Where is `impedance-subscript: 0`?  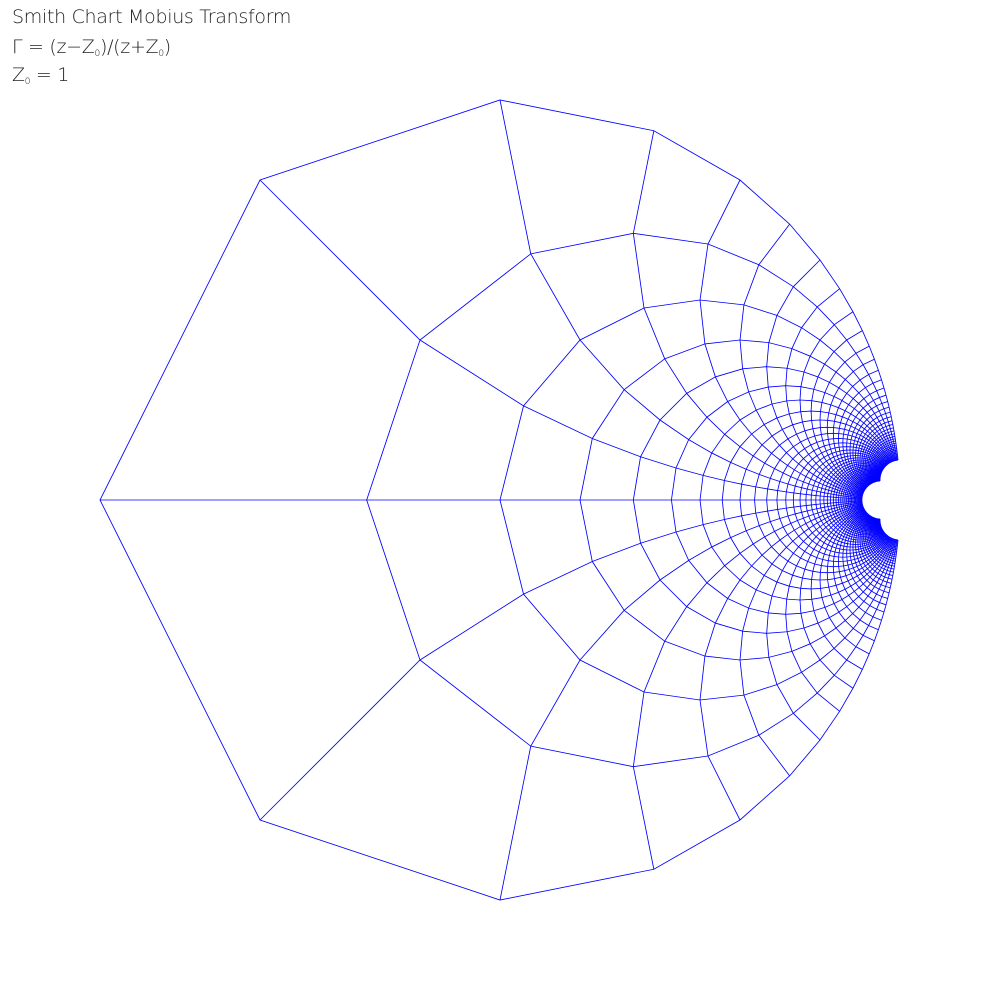
impedance-subscript: 0 is located at coordinates (27, 82).